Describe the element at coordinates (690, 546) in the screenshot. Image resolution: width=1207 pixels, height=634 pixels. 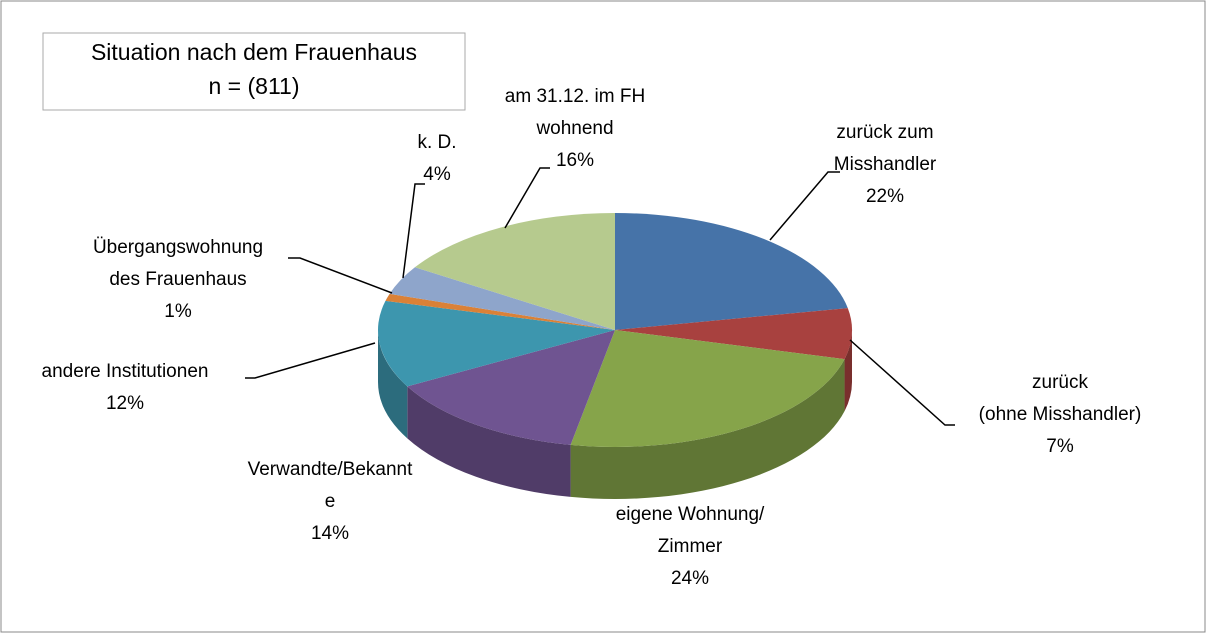
I see `label-line: Zimmer` at that location.